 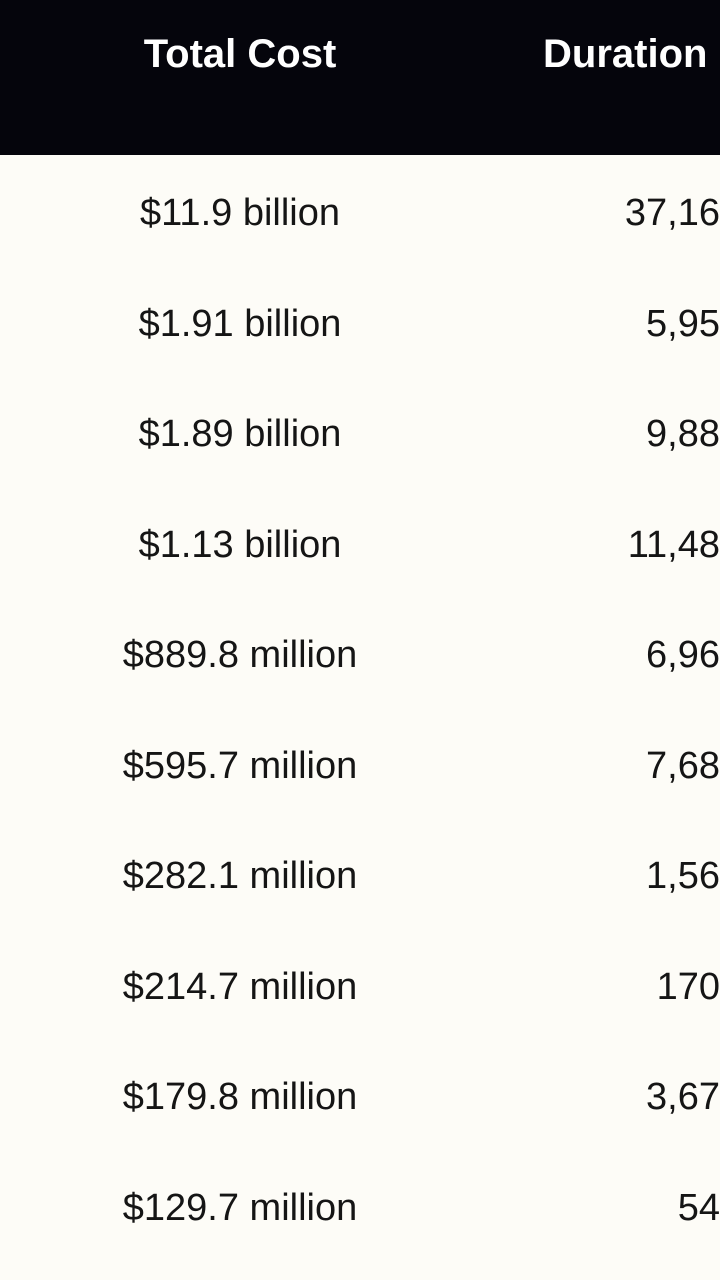 I want to click on table-row: $214.7 million 170, so click(x=360, y=989).